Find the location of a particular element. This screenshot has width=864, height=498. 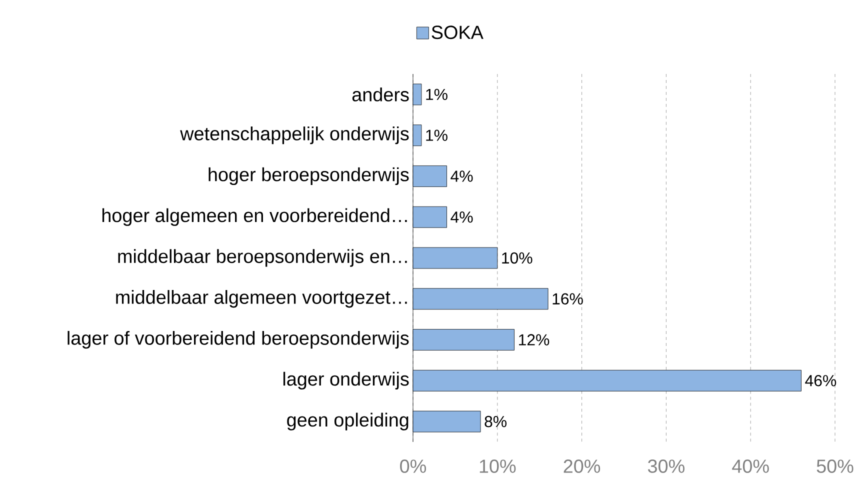

y-tick-label: geen opleiding is located at coordinates (347, 421).